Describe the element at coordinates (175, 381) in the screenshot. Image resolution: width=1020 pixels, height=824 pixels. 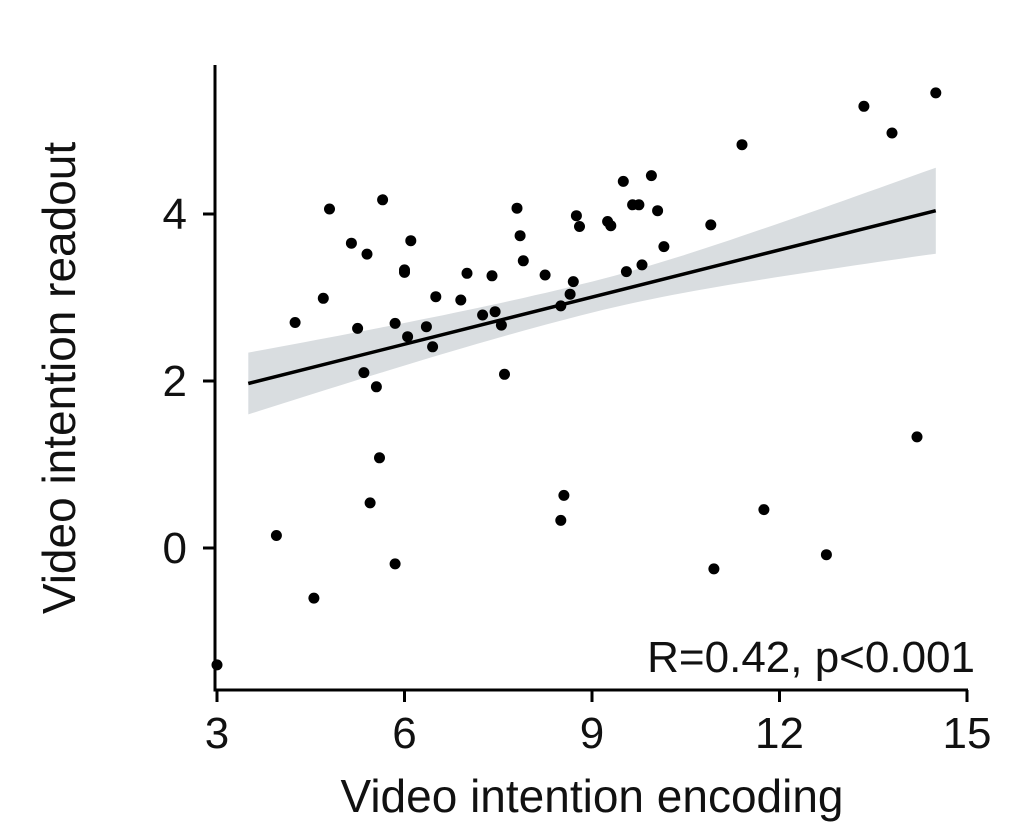
I see `y-tick-label: 2` at that location.